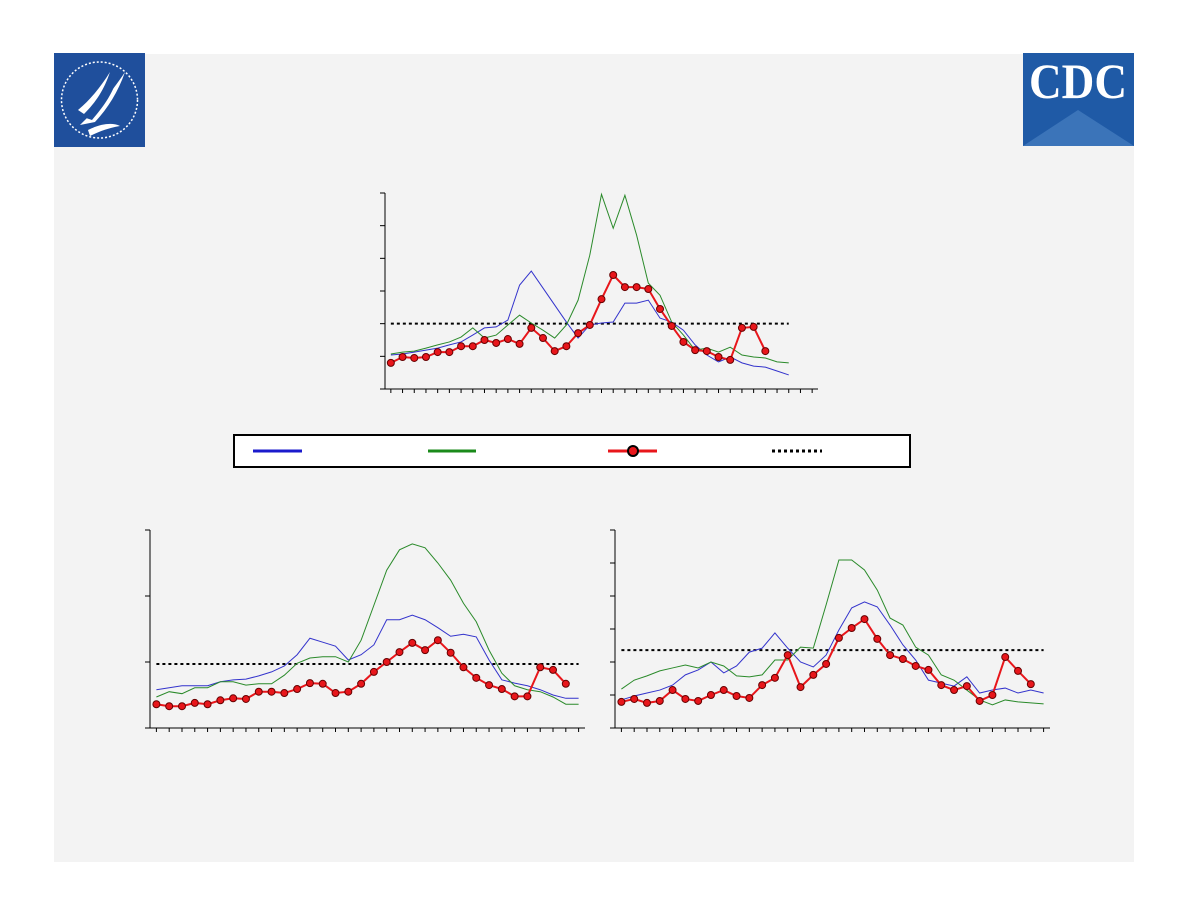  I want to click on cdc-logo-text: CDC, so click(1078, 81).